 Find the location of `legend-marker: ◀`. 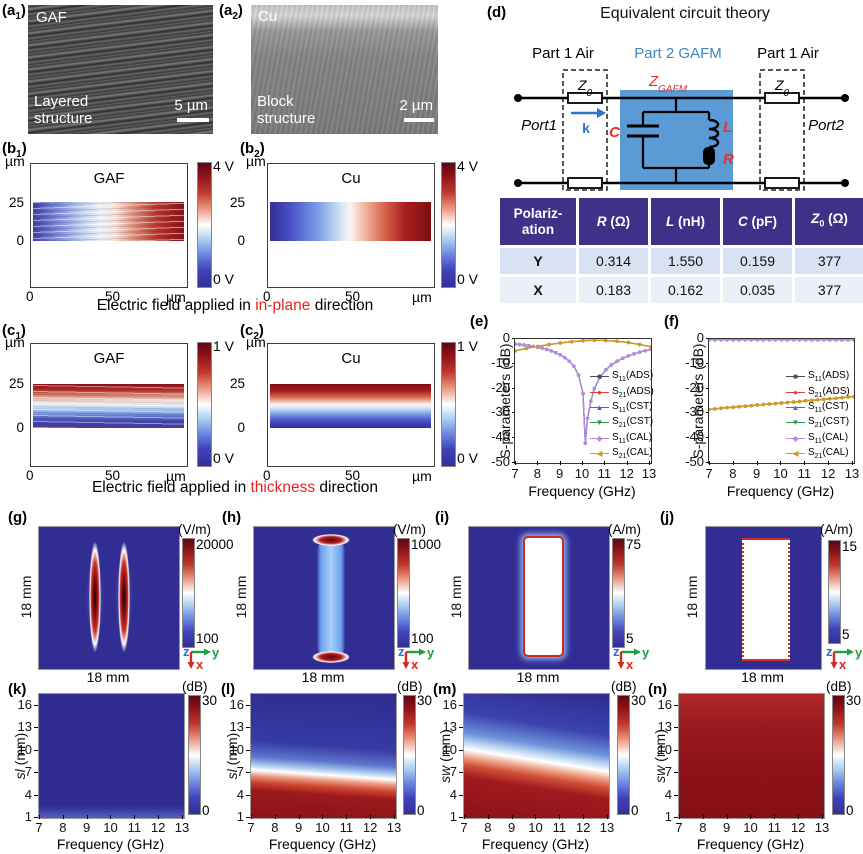

legend-marker: ◀ is located at coordinates (795, 454).